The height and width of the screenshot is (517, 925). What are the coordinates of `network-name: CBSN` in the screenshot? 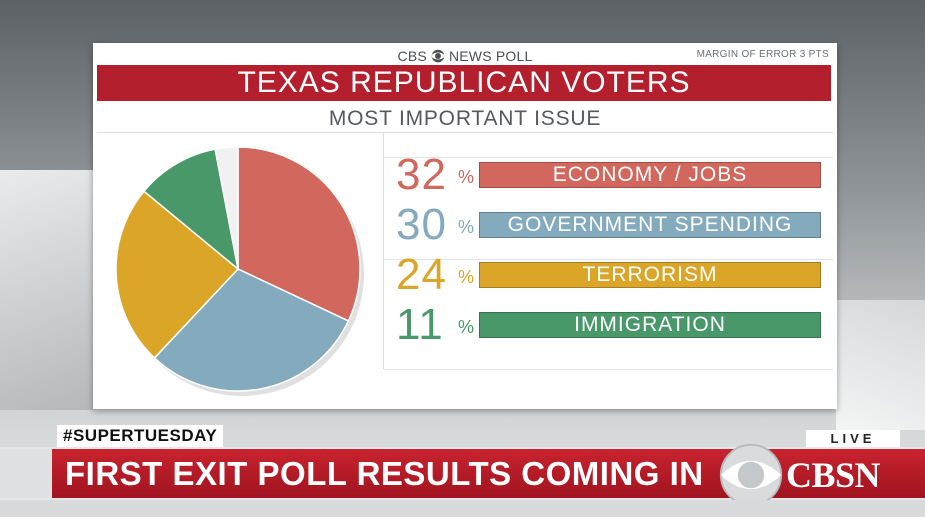 It's located at (833, 475).